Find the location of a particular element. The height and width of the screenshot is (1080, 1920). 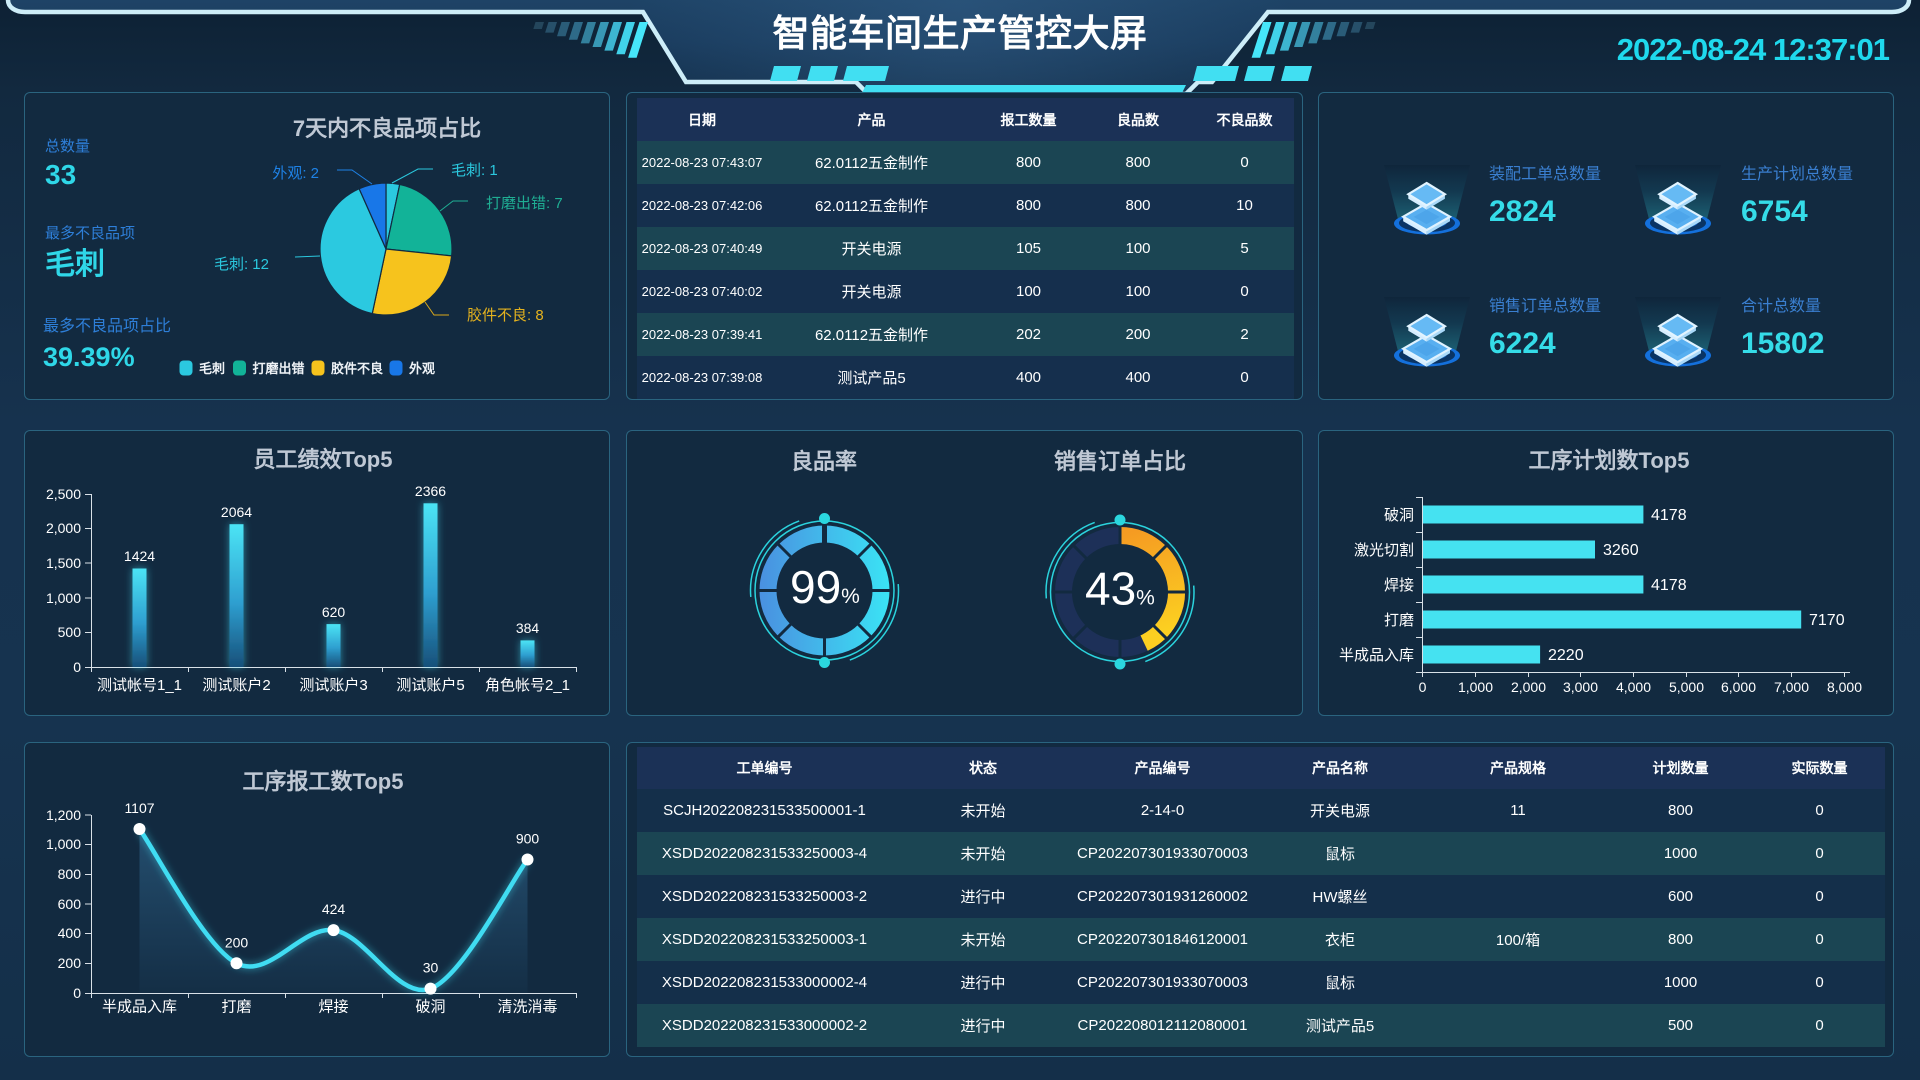

svg-text: 总数量 is located at coordinates (67, 146).